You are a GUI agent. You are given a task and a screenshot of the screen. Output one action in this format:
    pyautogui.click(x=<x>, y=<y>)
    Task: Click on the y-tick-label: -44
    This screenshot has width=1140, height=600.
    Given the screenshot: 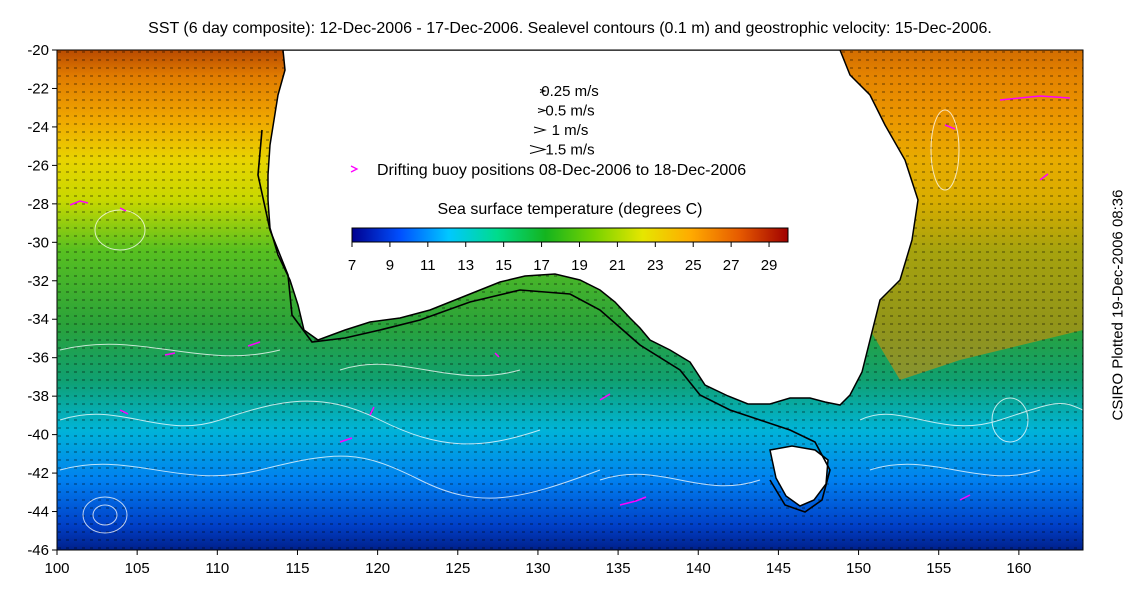 What is the action you would take?
    pyautogui.click(x=38, y=512)
    